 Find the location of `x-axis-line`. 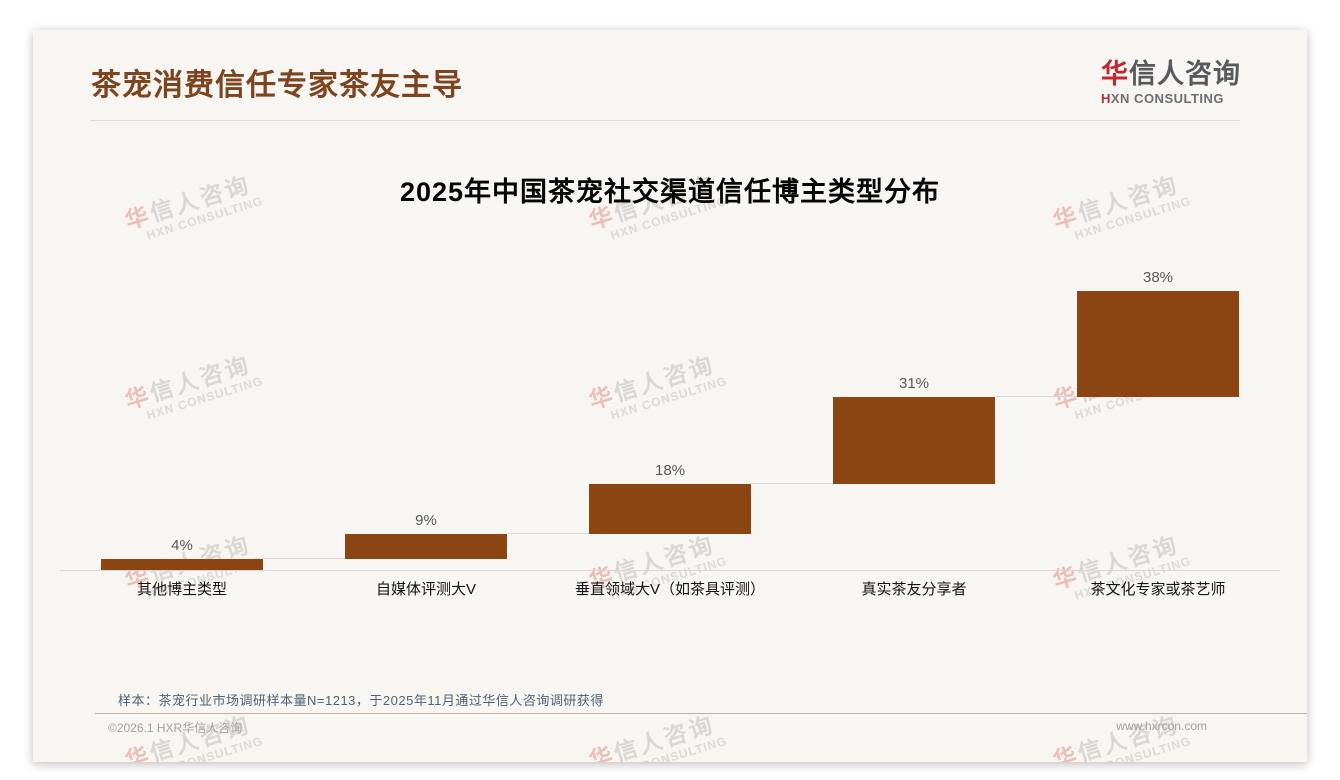

x-axis-line is located at coordinates (670, 570).